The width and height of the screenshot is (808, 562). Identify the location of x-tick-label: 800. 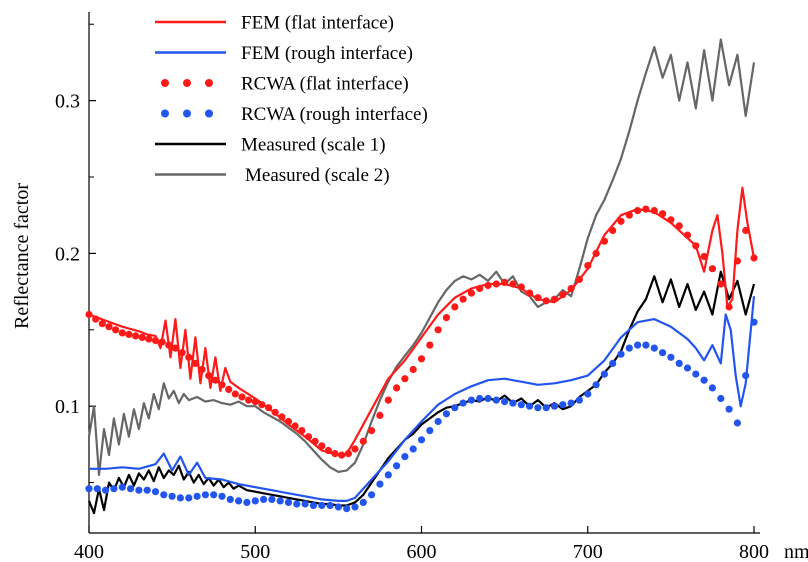
(754, 551).